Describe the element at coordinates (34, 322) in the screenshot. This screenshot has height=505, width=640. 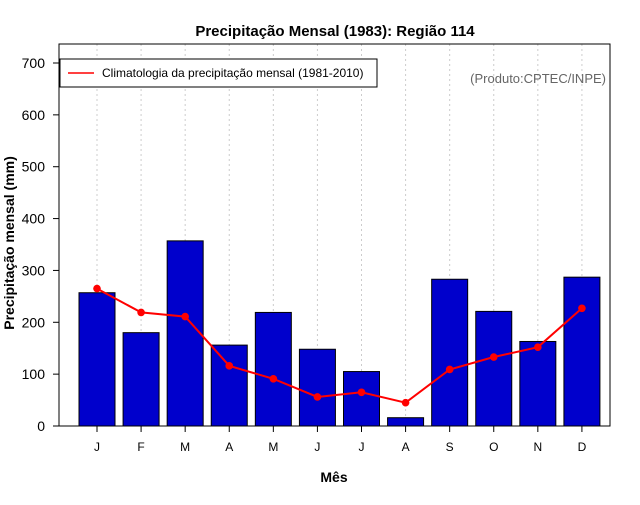
I see `y-tick-label-2: 200` at that location.